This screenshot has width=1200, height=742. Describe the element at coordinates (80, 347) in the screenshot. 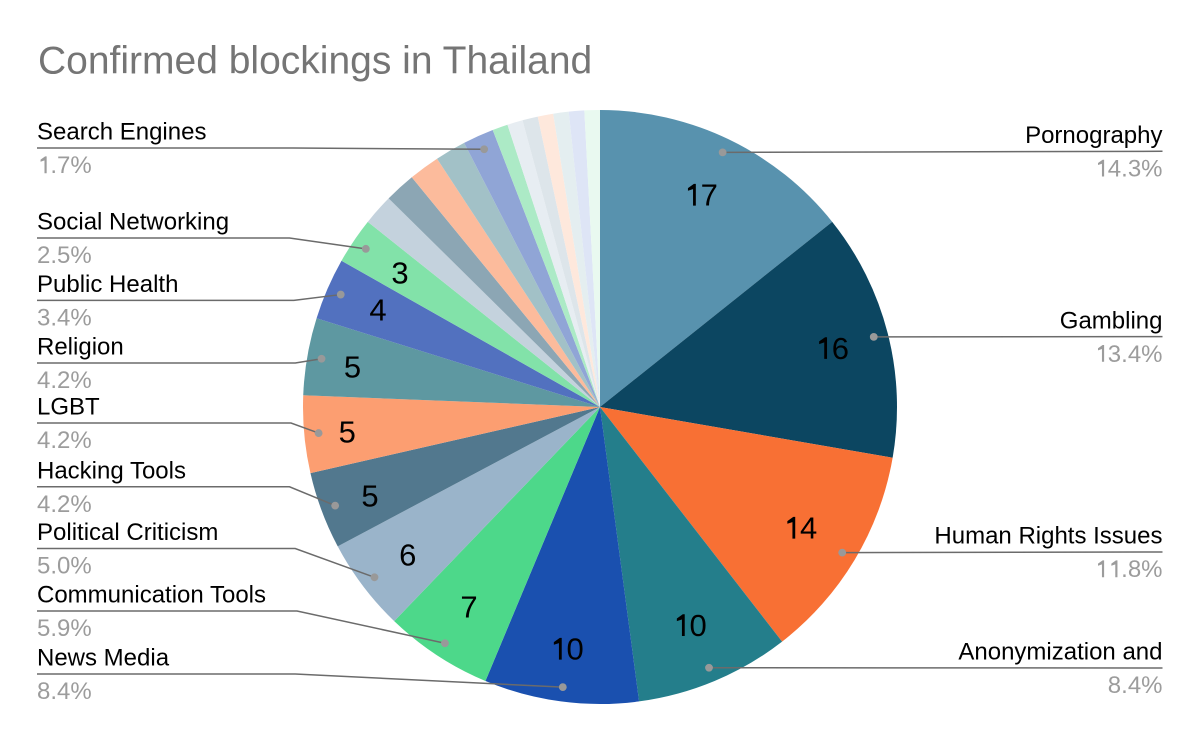

I see `svg-text: Religion` at that location.